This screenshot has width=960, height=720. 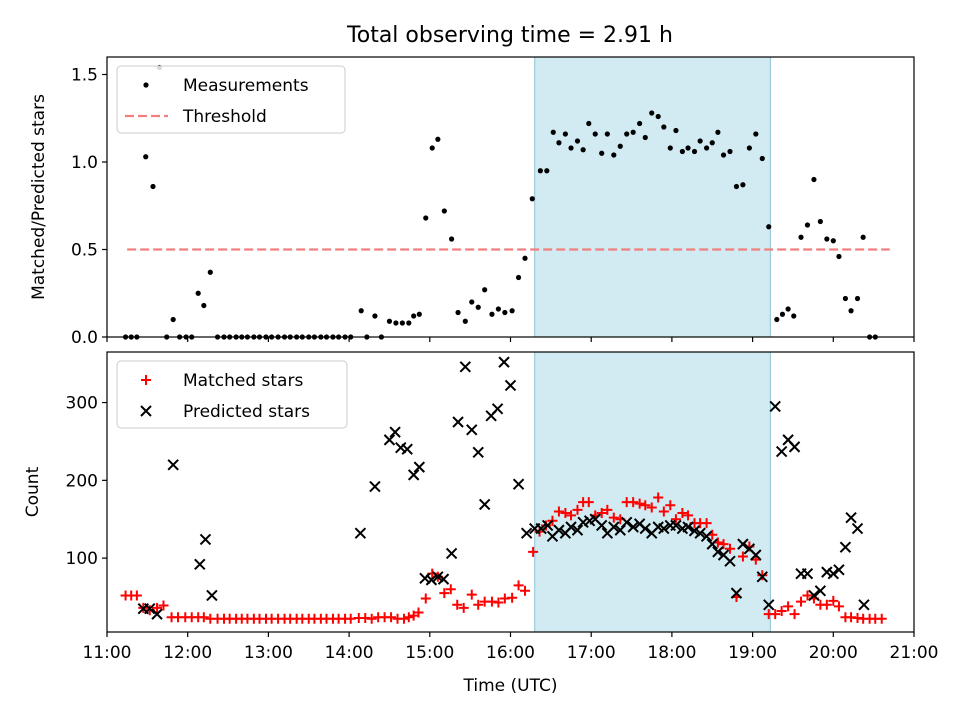 I want to click on x-tick-label: 18:00, so click(x=671, y=653).